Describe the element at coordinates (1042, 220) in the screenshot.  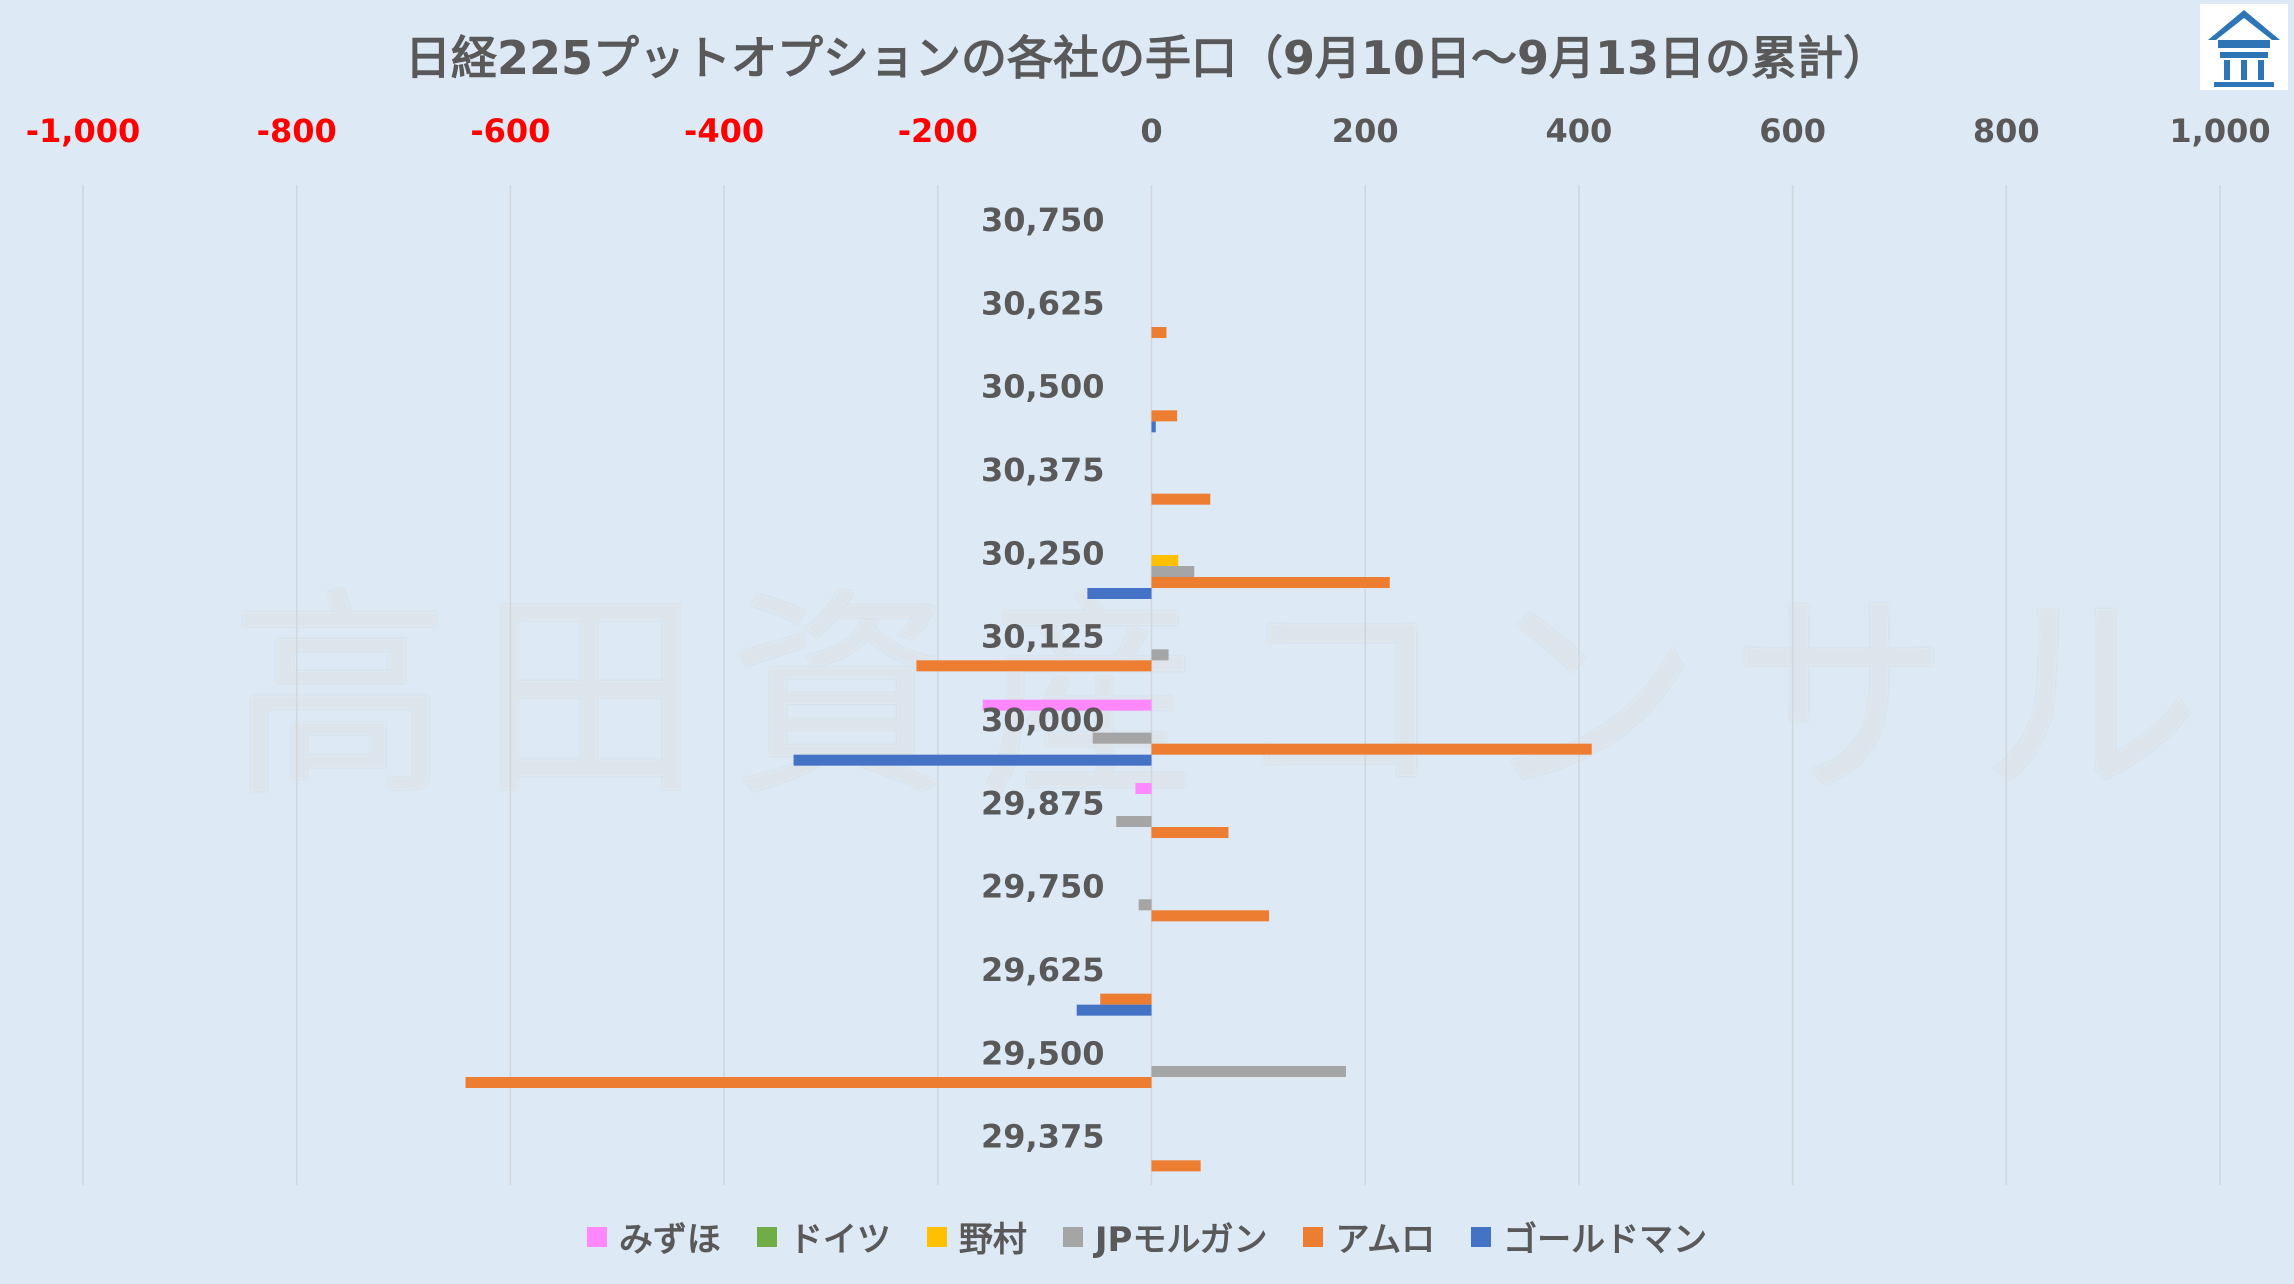
I see `category-label: 30,750` at that location.